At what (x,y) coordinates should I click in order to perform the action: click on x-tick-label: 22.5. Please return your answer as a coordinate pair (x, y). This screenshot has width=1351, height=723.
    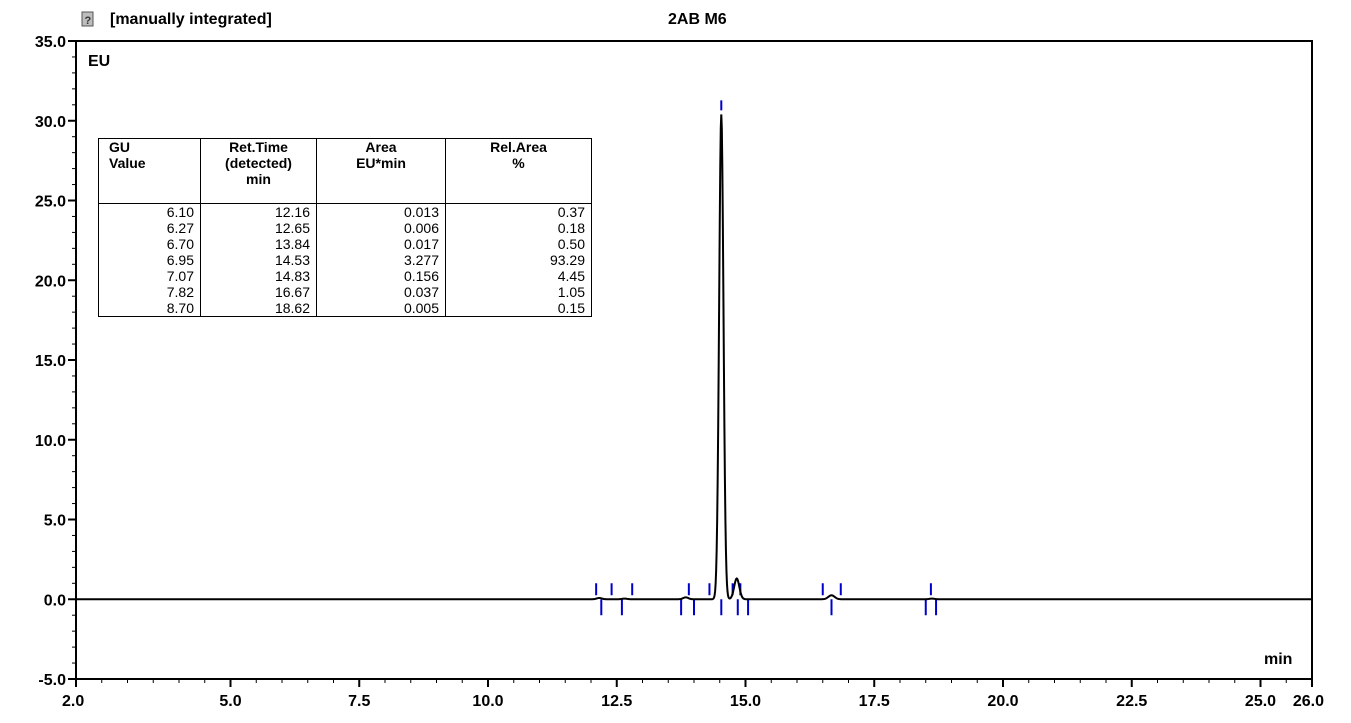
    Looking at the image, I should click on (1131, 701).